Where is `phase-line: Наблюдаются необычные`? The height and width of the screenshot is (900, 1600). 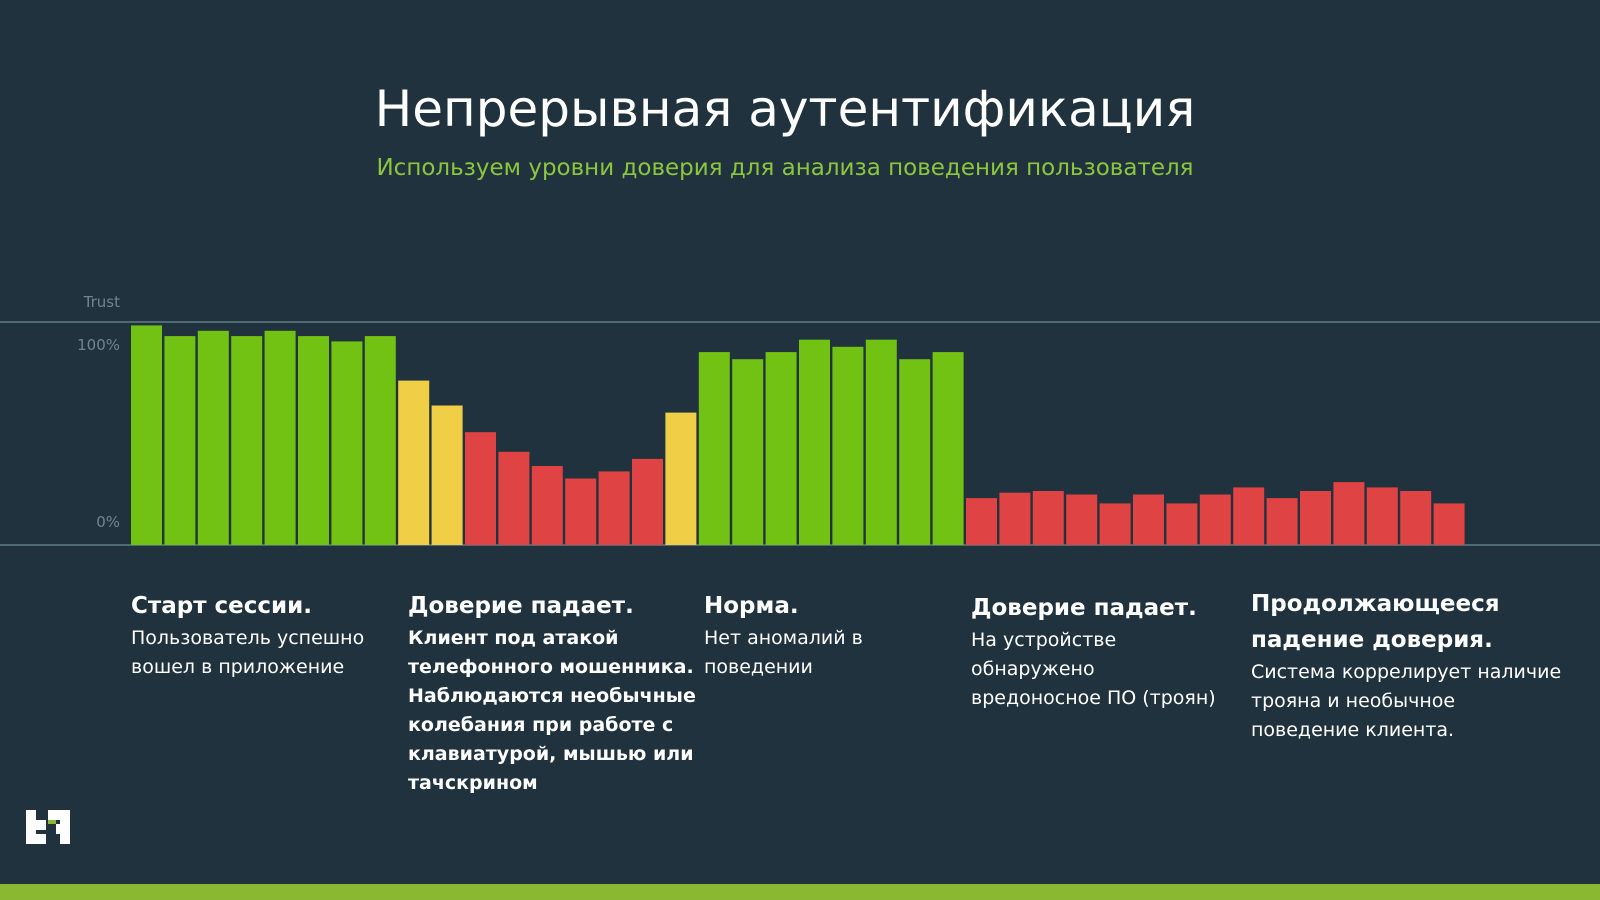 phase-line: Наблюдаются необычные is located at coordinates (552, 696).